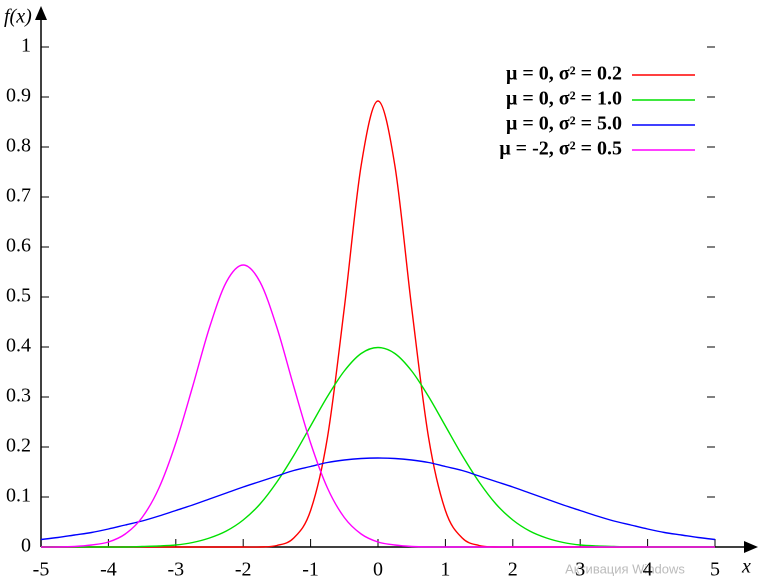  Describe the element at coordinates (18, 446) in the screenshot. I see `y-tick-label: 0.2` at that location.